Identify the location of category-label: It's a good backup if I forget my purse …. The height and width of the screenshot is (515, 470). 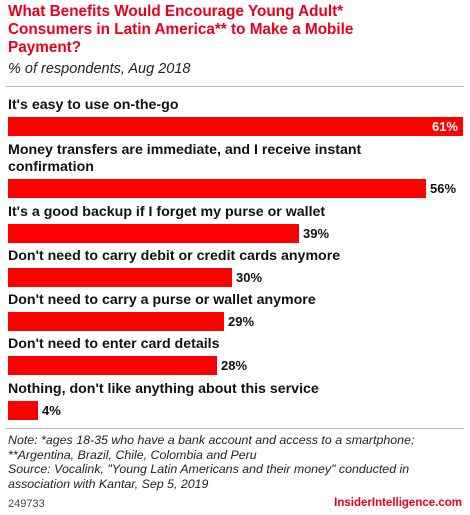
(166, 212).